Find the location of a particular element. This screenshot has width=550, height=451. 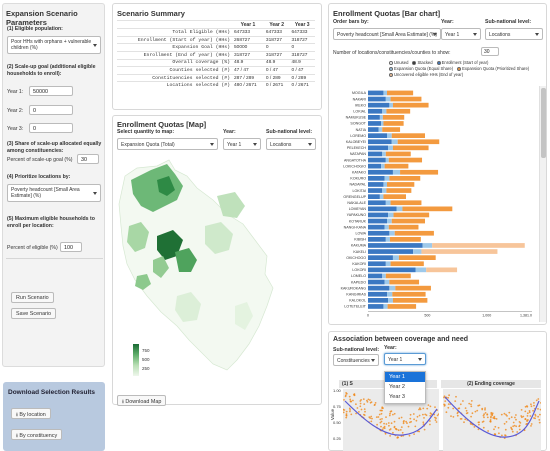

year-option-1: Year 1 is located at coordinates (405, 377).